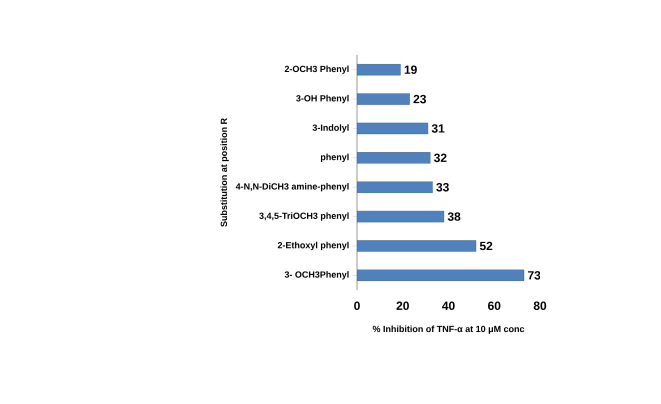 Image resolution: width=661 pixels, height=404 pixels. What do you see at coordinates (448, 306) in the screenshot?
I see `x-tick-label: 40` at bounding box center [448, 306].